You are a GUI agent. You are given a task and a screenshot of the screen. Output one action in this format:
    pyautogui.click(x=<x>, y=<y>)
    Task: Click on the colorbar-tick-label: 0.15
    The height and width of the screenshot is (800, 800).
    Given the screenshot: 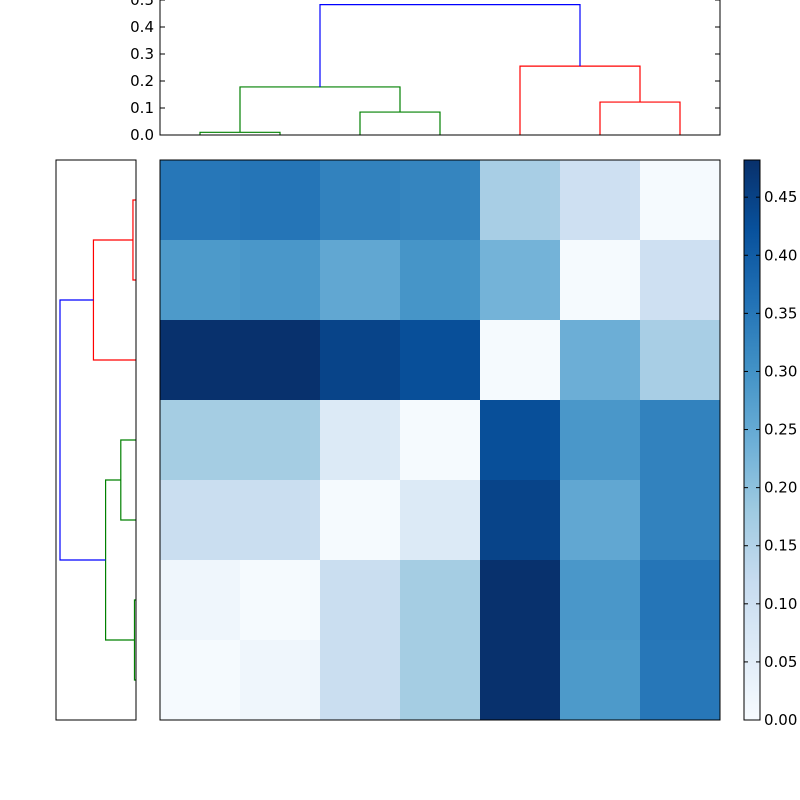 What is the action you would take?
    pyautogui.click(x=780, y=546)
    